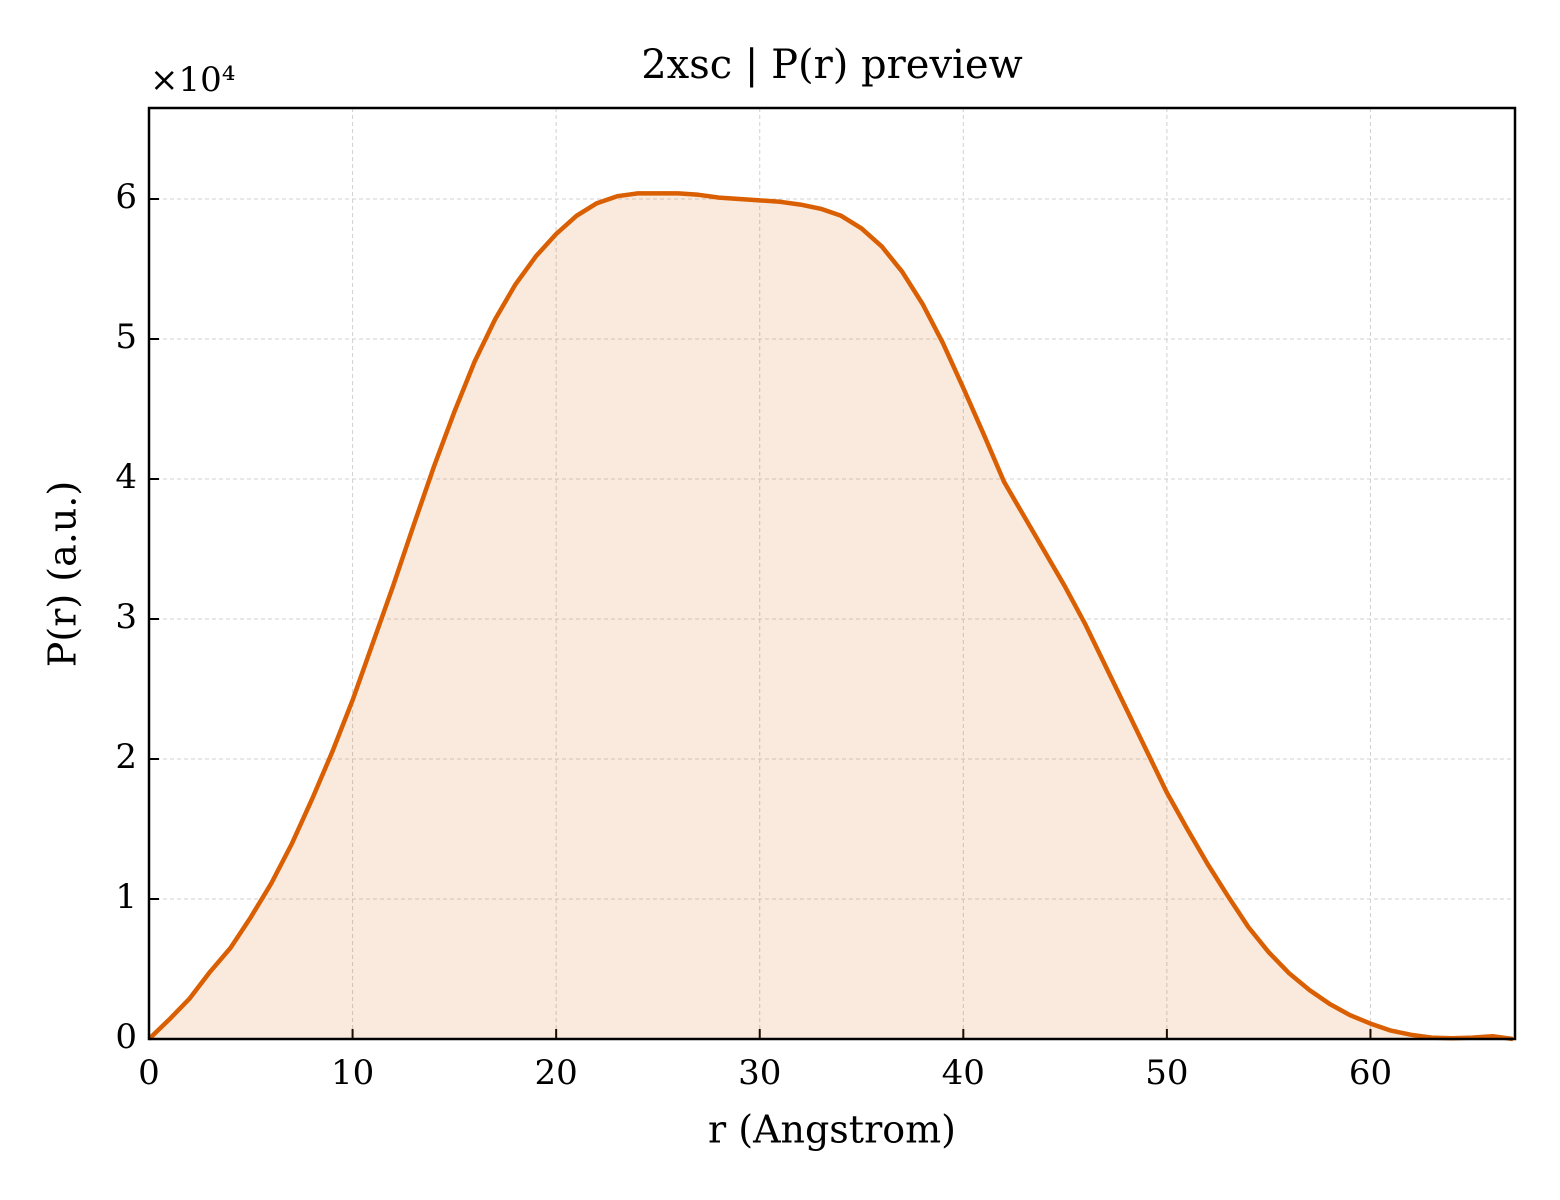 This screenshot has width=1560, height=1200. I want to click on chart-title: 2xsc | P(r) preview, so click(832, 65).